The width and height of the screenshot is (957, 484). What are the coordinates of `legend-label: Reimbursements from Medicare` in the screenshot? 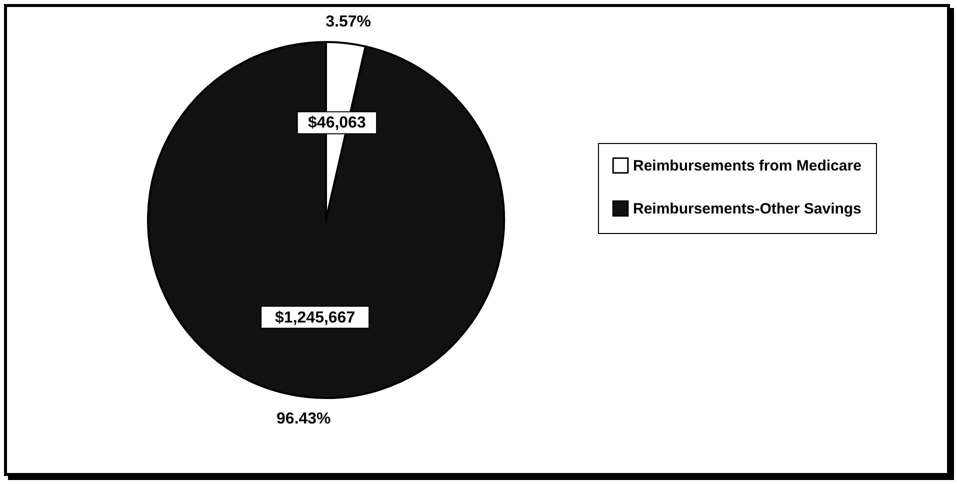 It's located at (747, 166).